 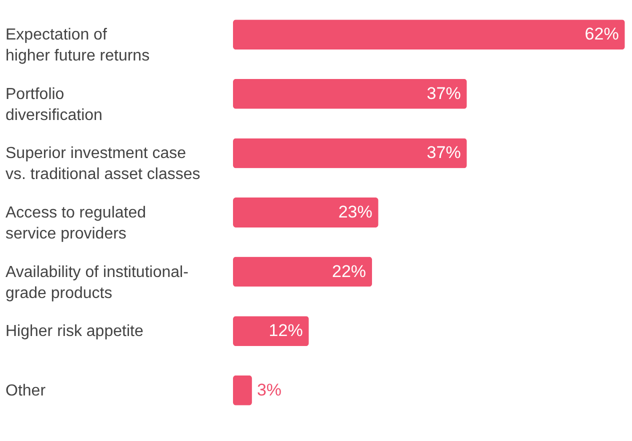 I want to click on data-label: 3%, so click(x=269, y=390).